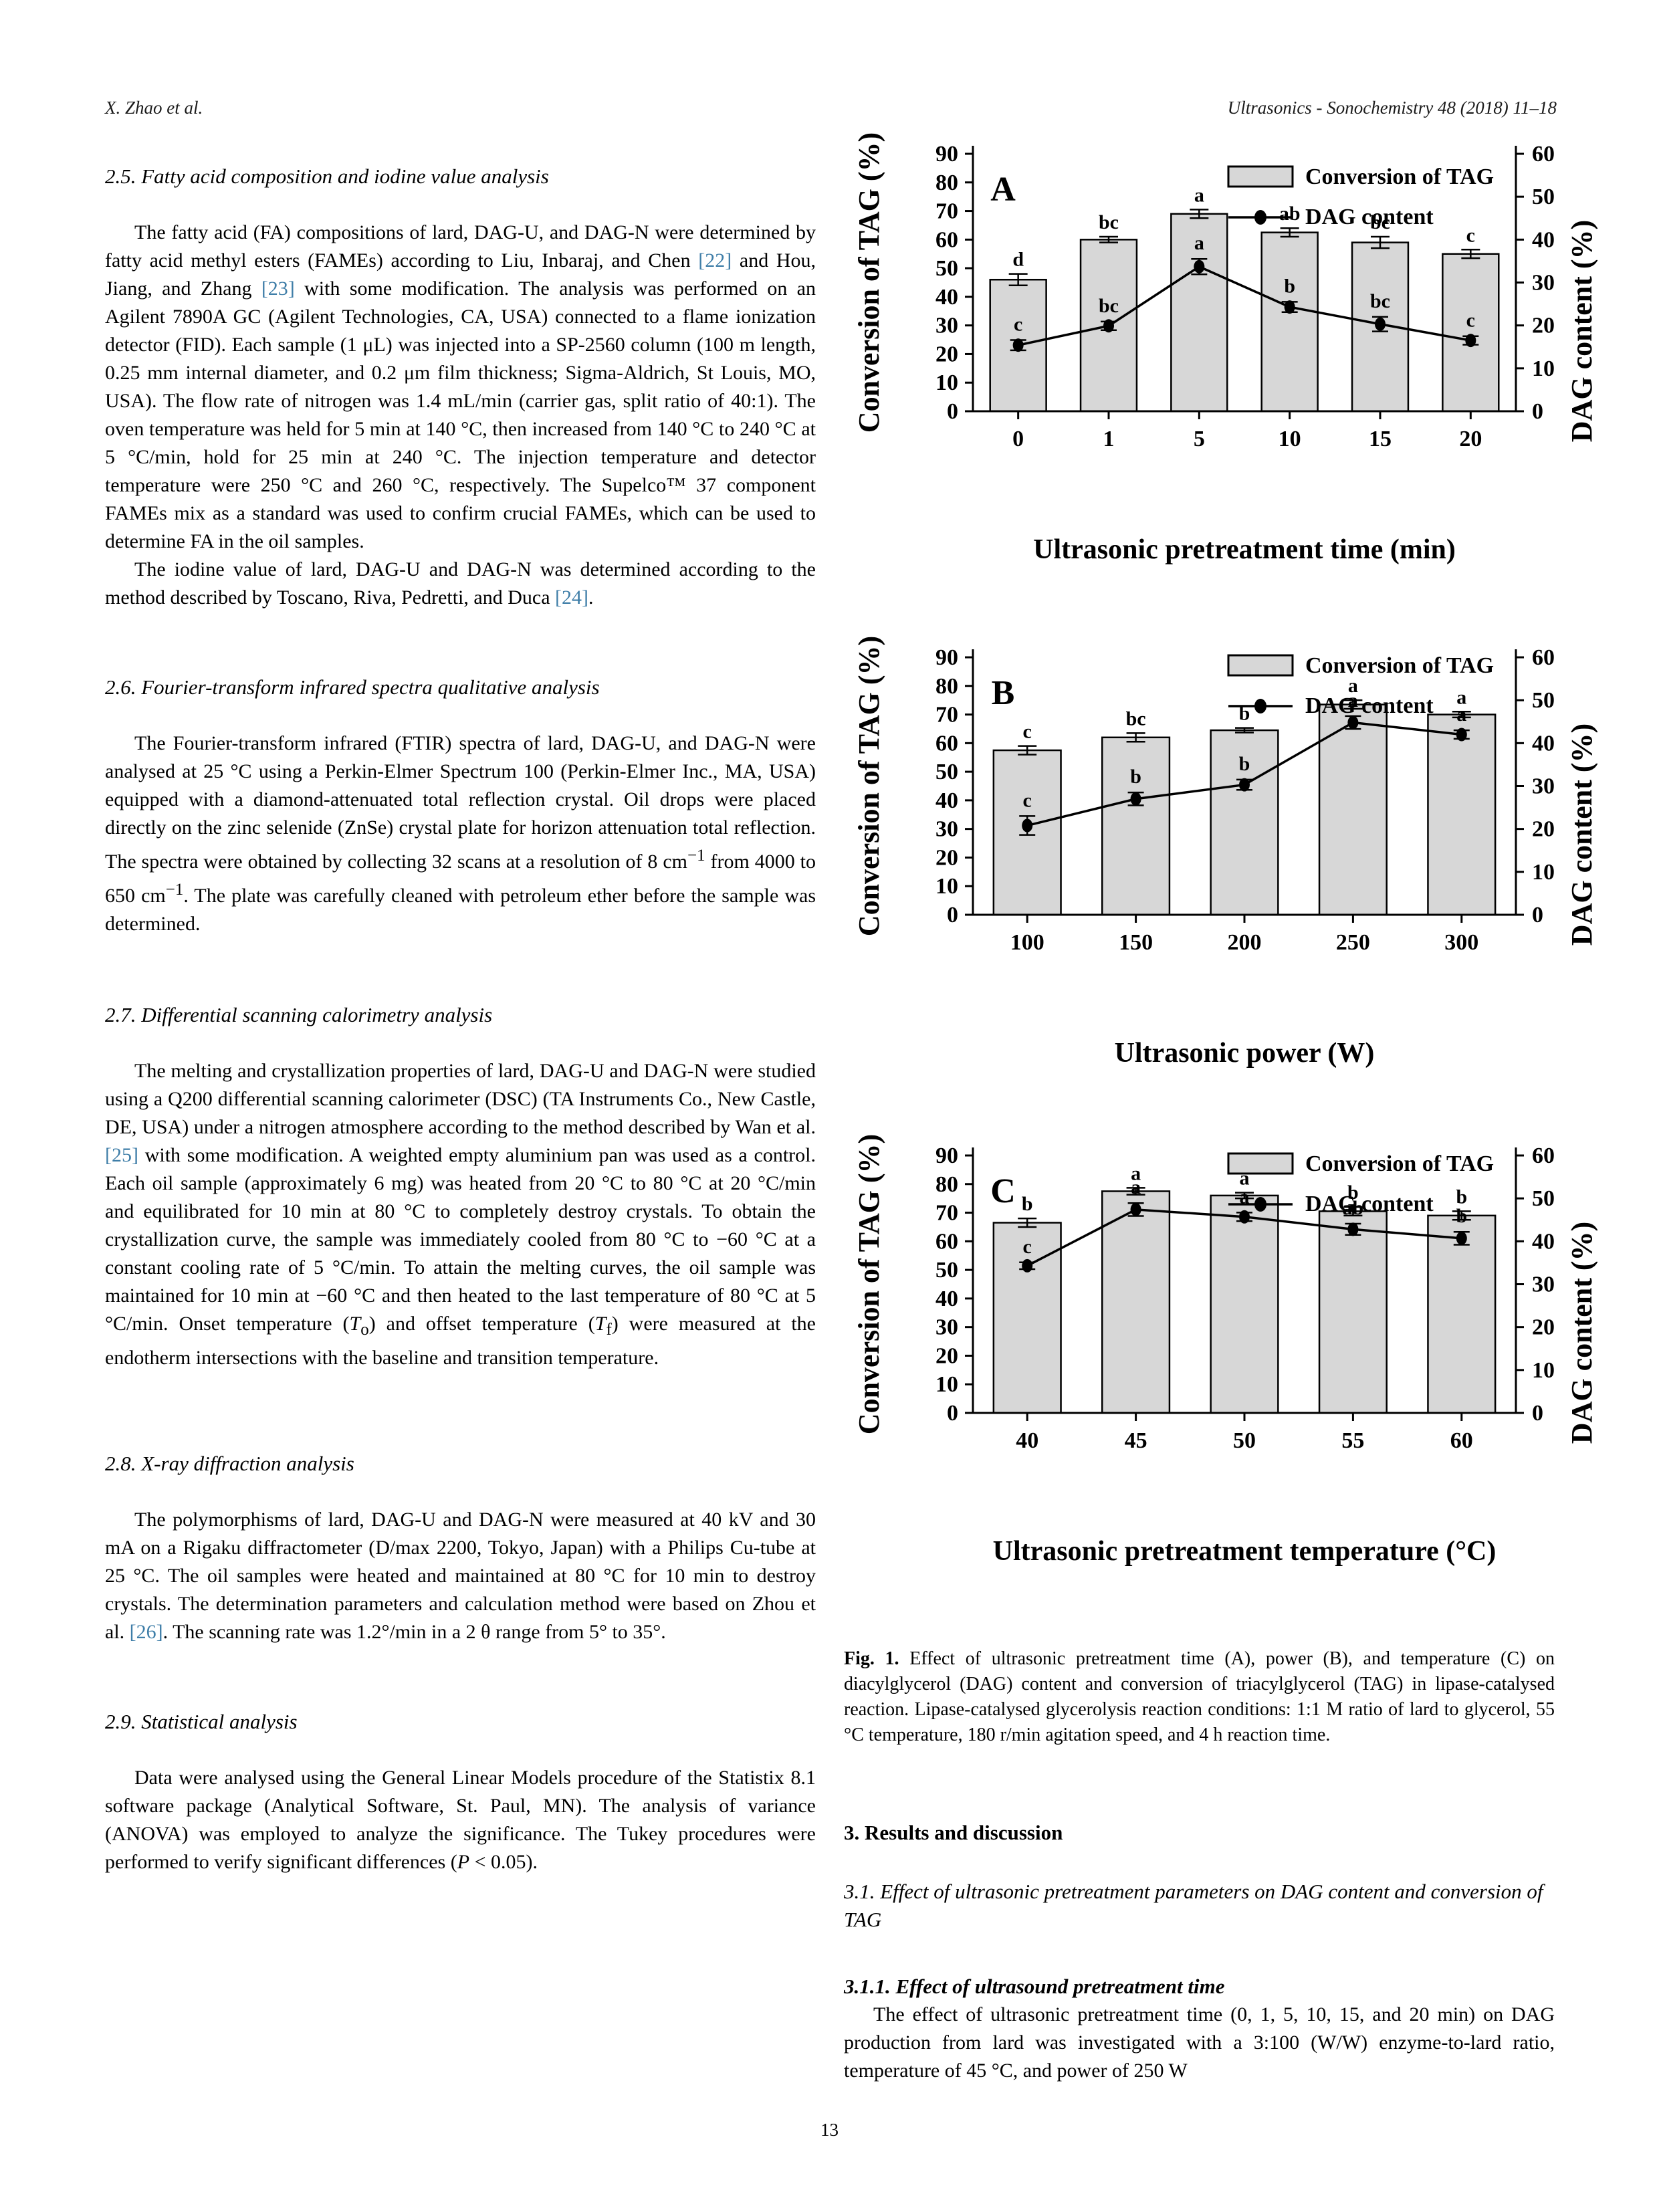 This screenshot has height=2212, width=1659. What do you see at coordinates (1380, 439) in the screenshot?
I see `x-axis-tick-label: 15` at bounding box center [1380, 439].